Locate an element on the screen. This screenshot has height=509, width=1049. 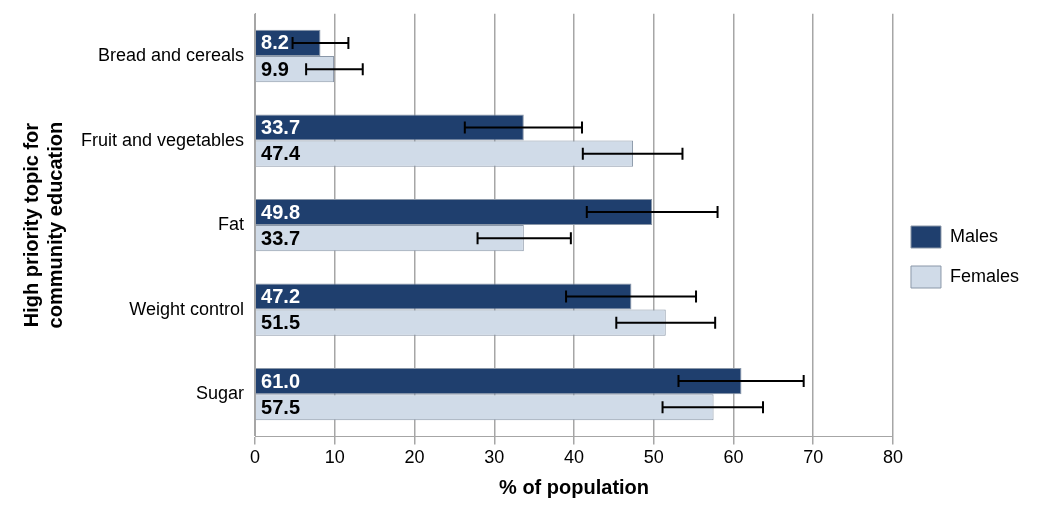
legend-label: Males is located at coordinates (973, 235).